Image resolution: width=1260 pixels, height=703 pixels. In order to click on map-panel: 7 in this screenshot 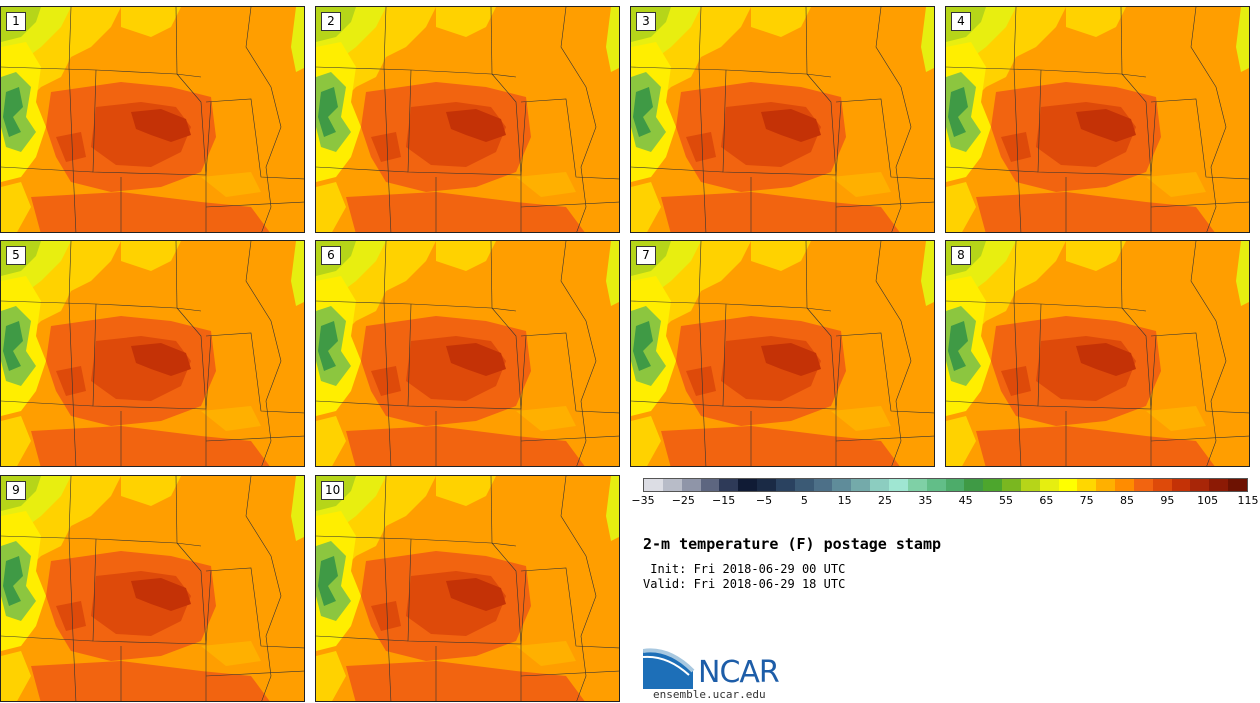, I will do `click(782, 353)`.